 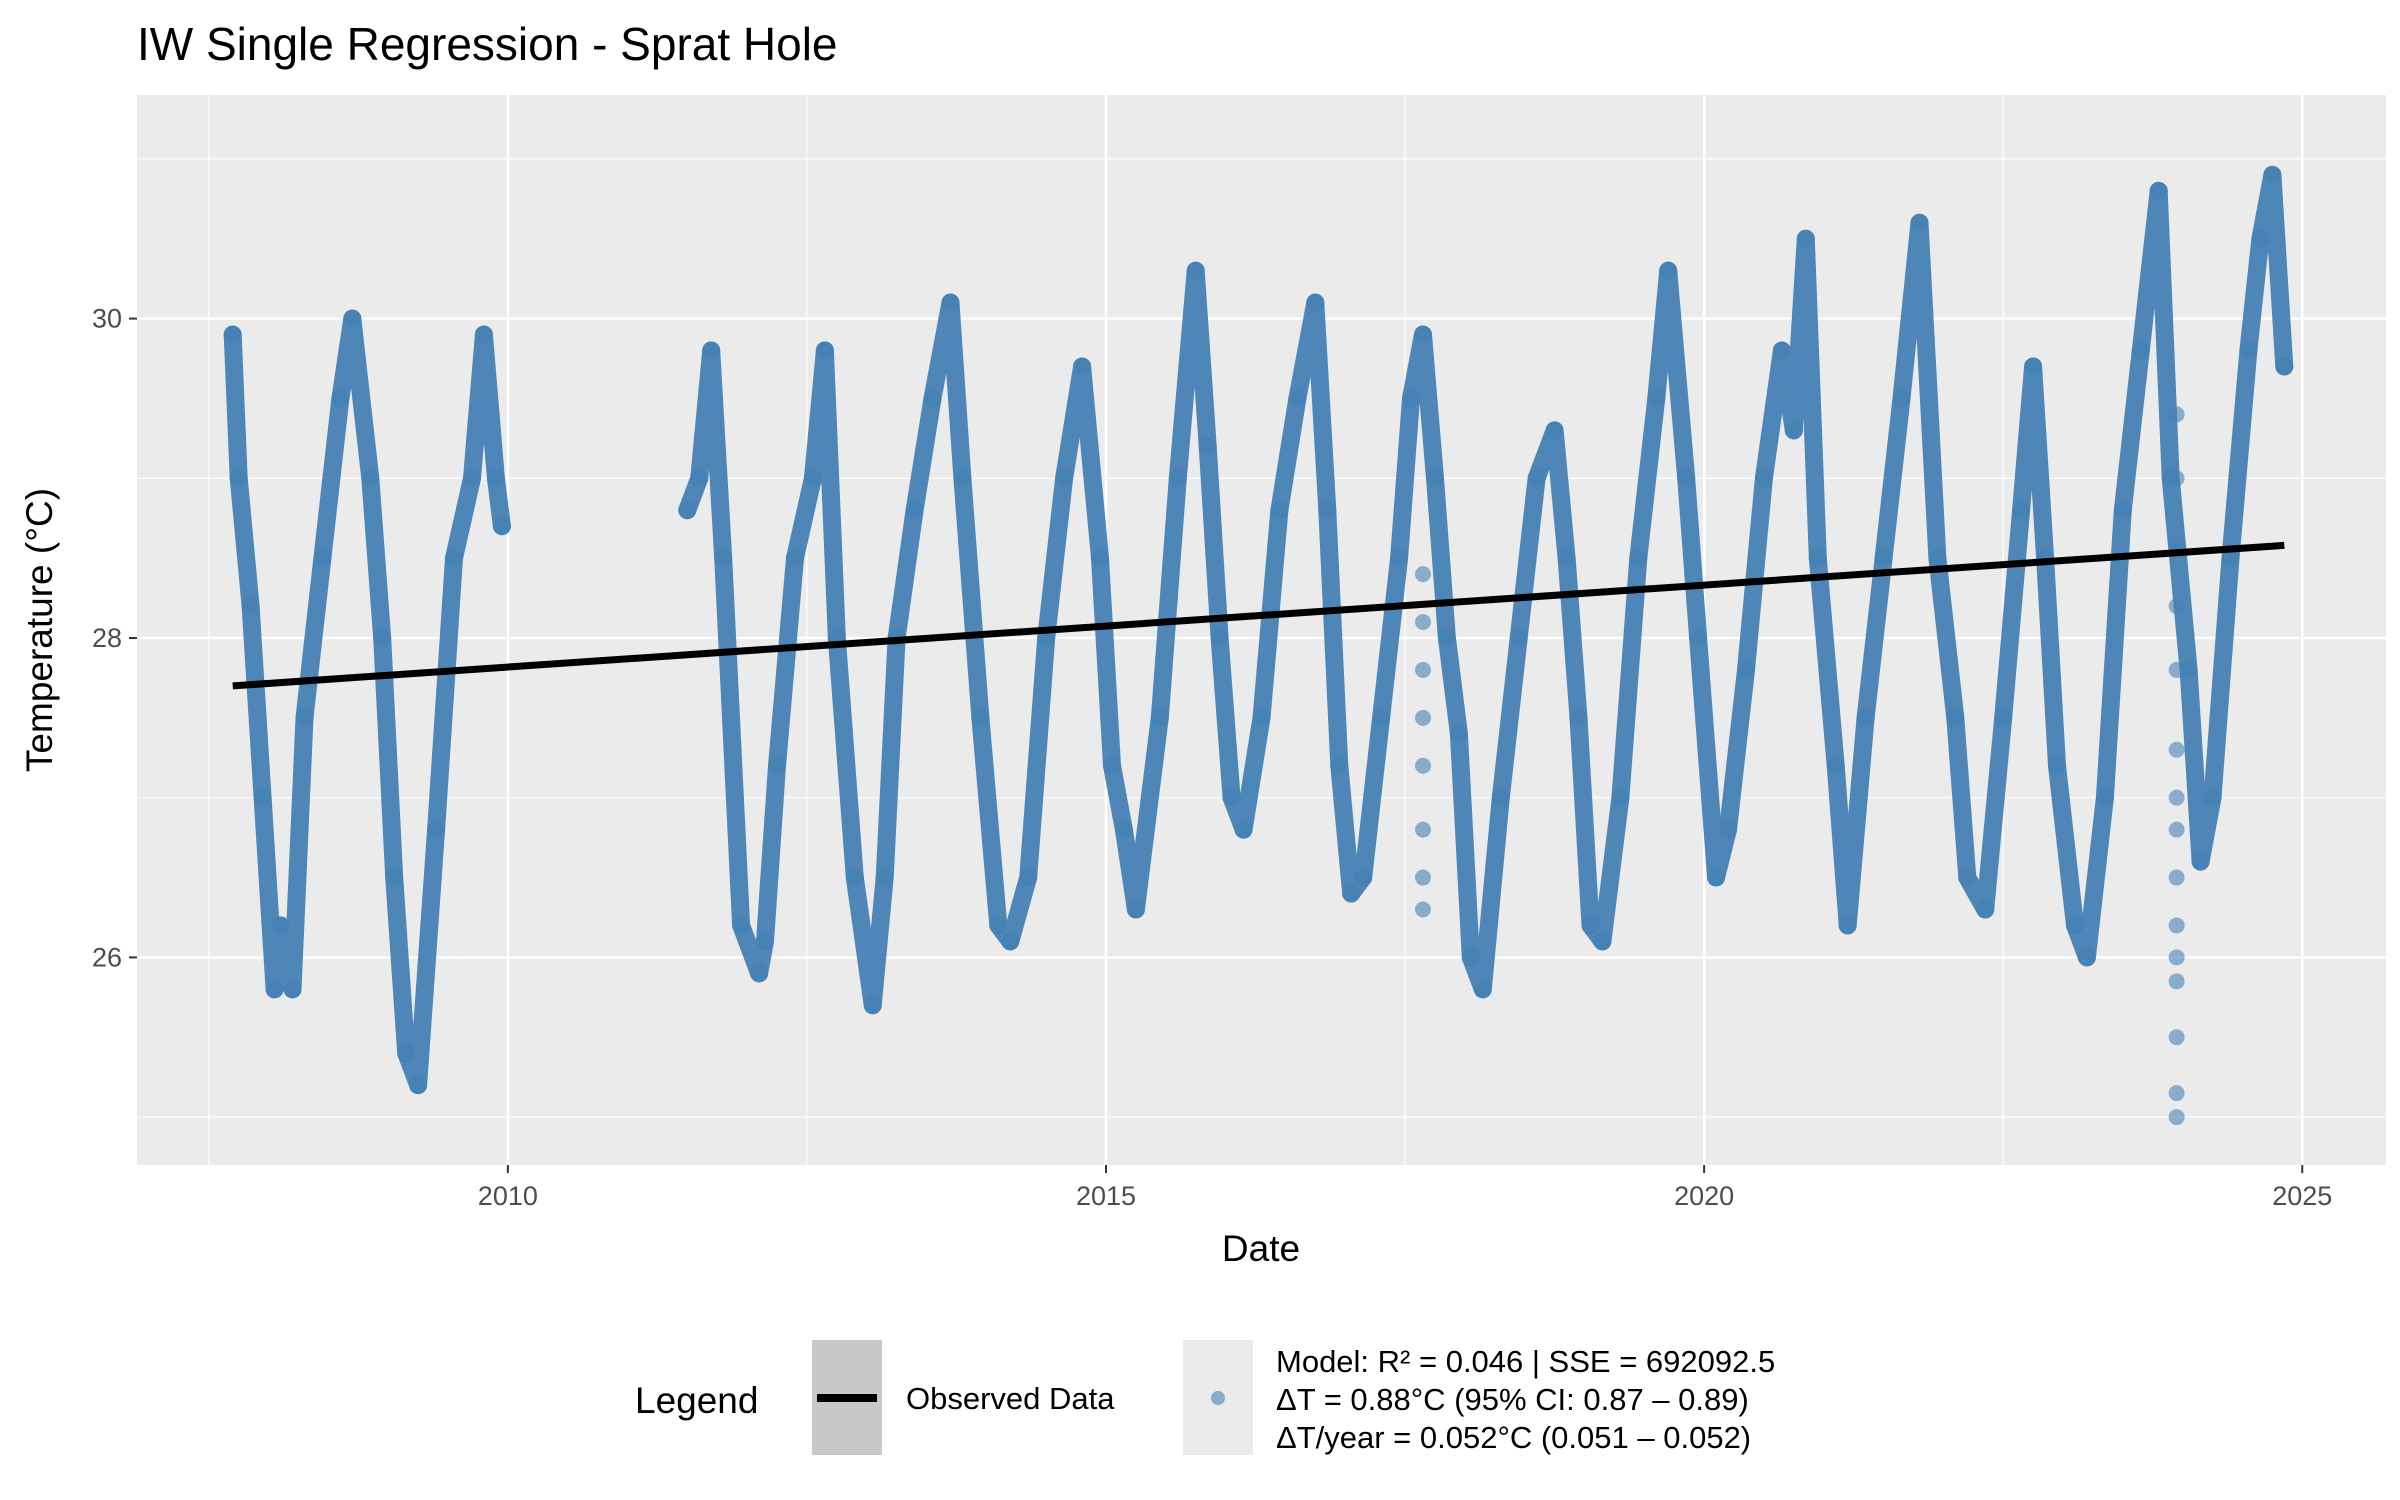 What do you see at coordinates (696, 1400) in the screenshot?
I see `legend-title: Legend` at bounding box center [696, 1400].